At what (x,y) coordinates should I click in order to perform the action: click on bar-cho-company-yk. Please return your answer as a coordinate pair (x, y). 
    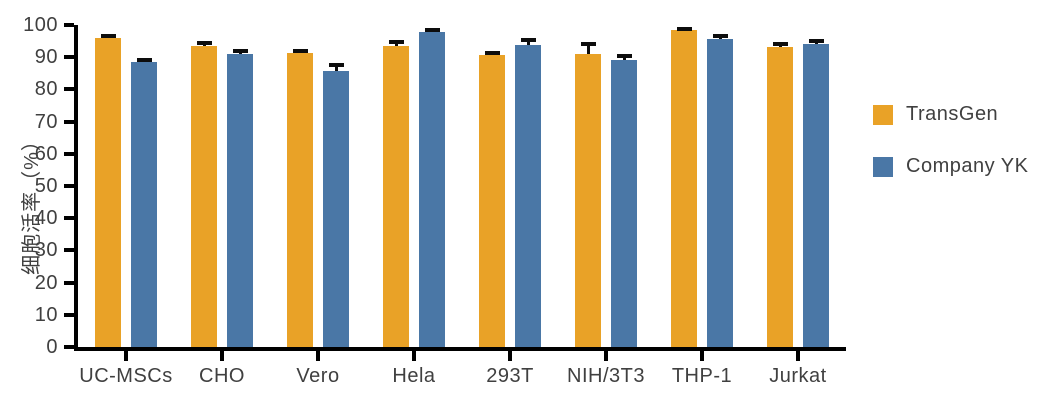
    Looking at the image, I should click on (240, 200).